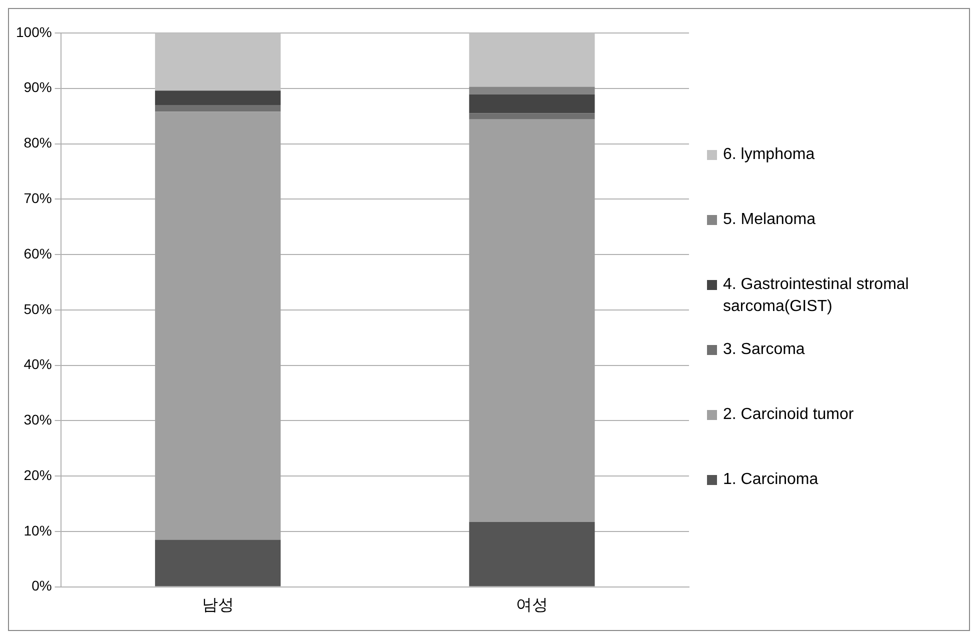  What do you see at coordinates (769, 155) in the screenshot?
I see `legend-label: 6. lymphoma` at bounding box center [769, 155].